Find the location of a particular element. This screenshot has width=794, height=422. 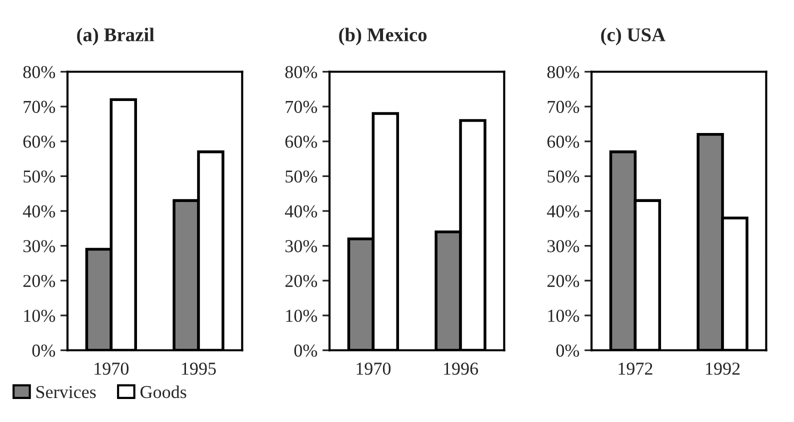

chart-title: (a) Brazil is located at coordinates (115, 37).